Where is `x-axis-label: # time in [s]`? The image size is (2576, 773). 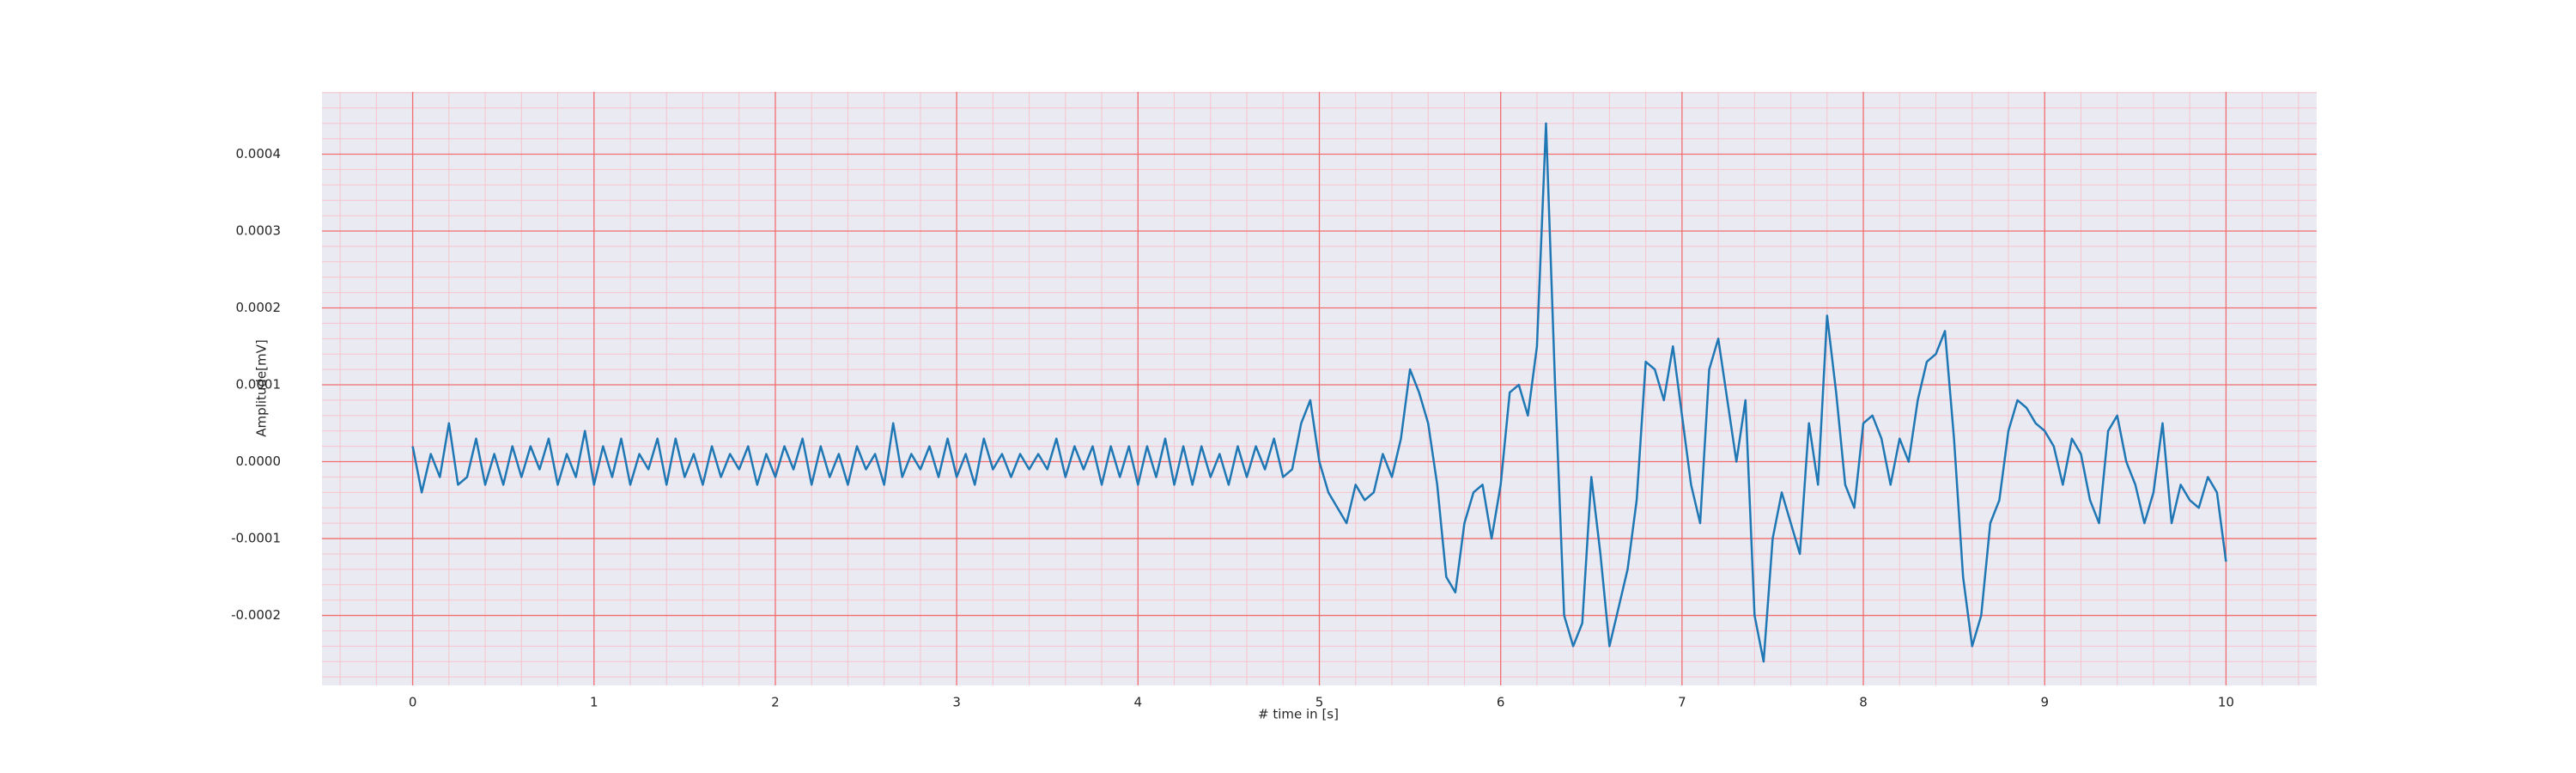
x-axis-label: # time in [s] is located at coordinates (1298, 714).